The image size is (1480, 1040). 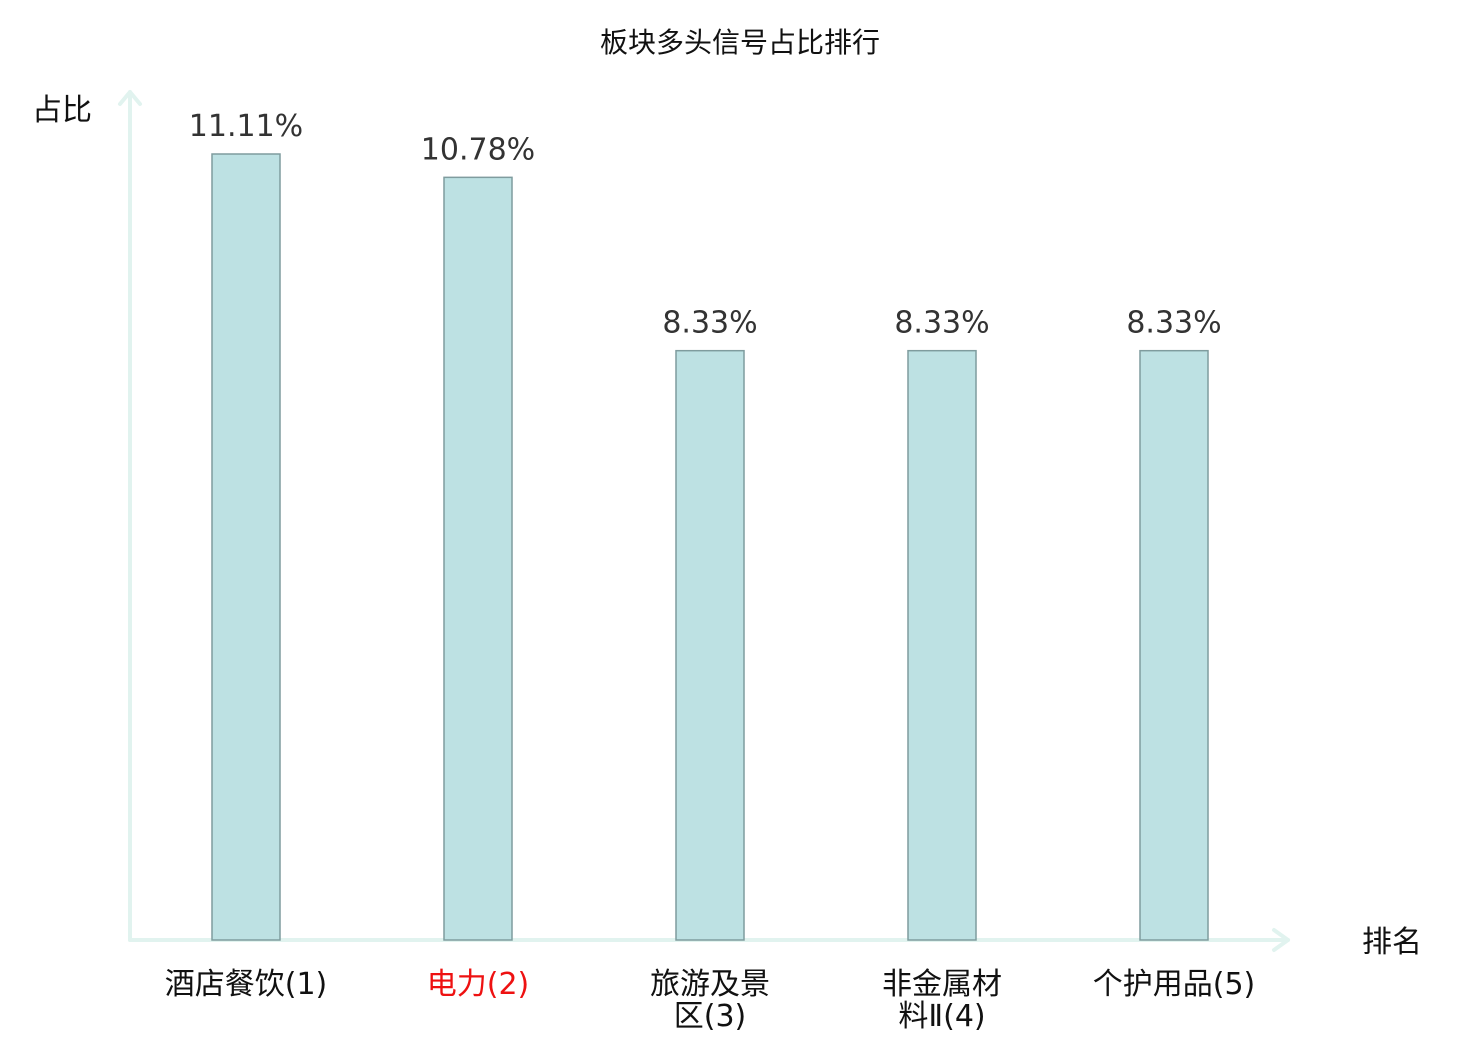 What do you see at coordinates (246, 984) in the screenshot?
I see `x-tick-label-1: 酒店餐饮(1)` at bounding box center [246, 984].